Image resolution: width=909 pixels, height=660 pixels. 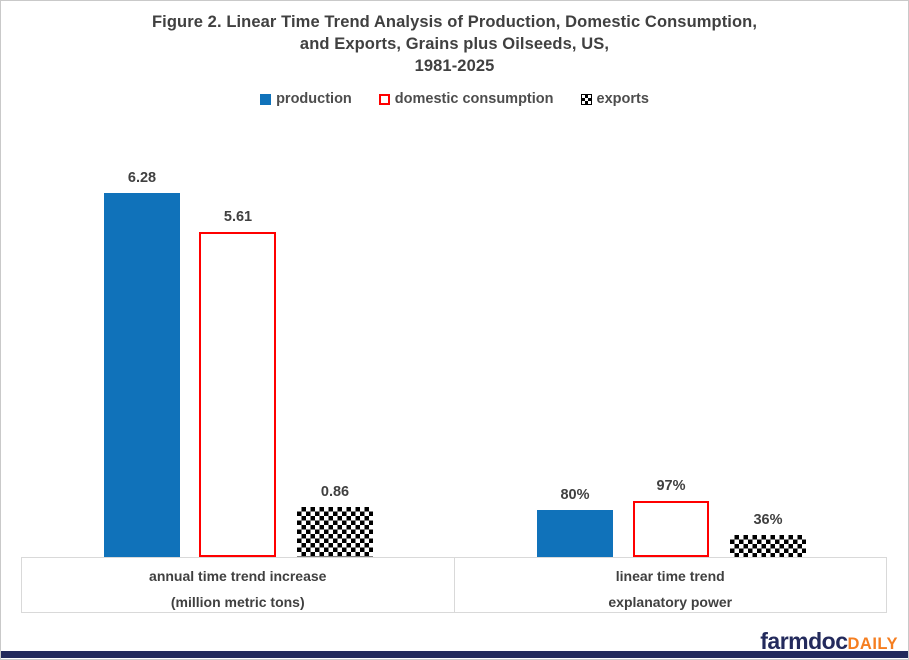 What do you see at coordinates (768, 520) in the screenshot?
I see `value-label-exports-g2: 36%` at bounding box center [768, 520].